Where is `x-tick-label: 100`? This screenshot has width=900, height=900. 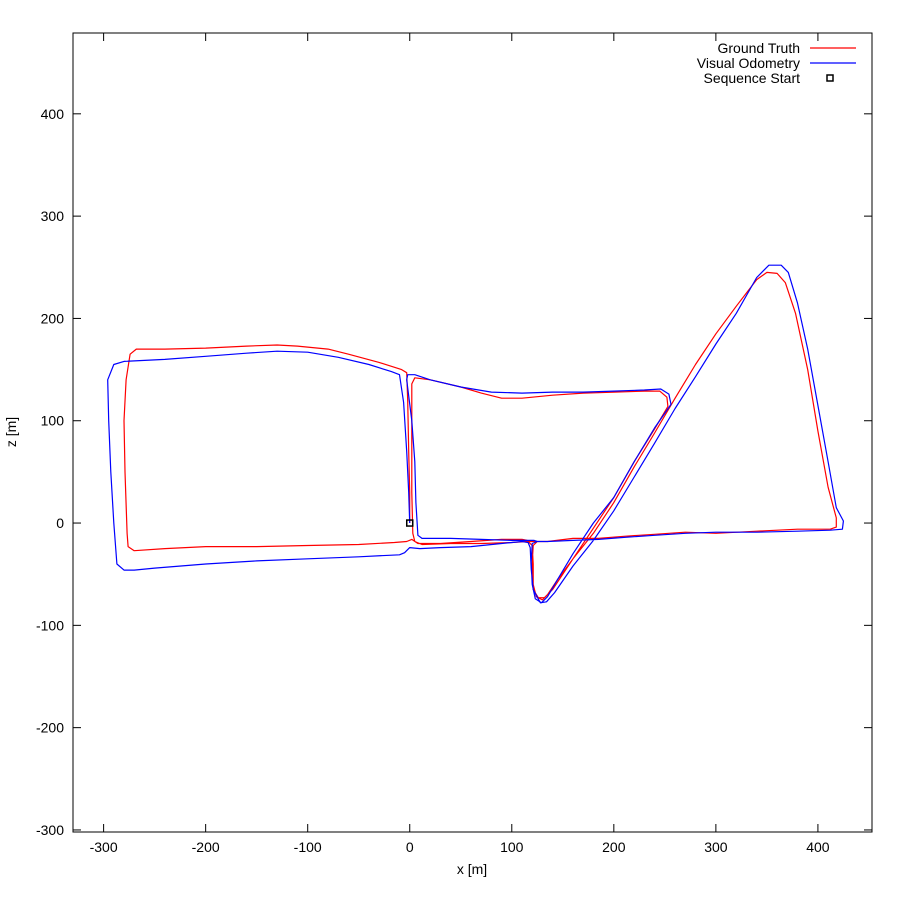
x-tick-label: 100 is located at coordinates (512, 847).